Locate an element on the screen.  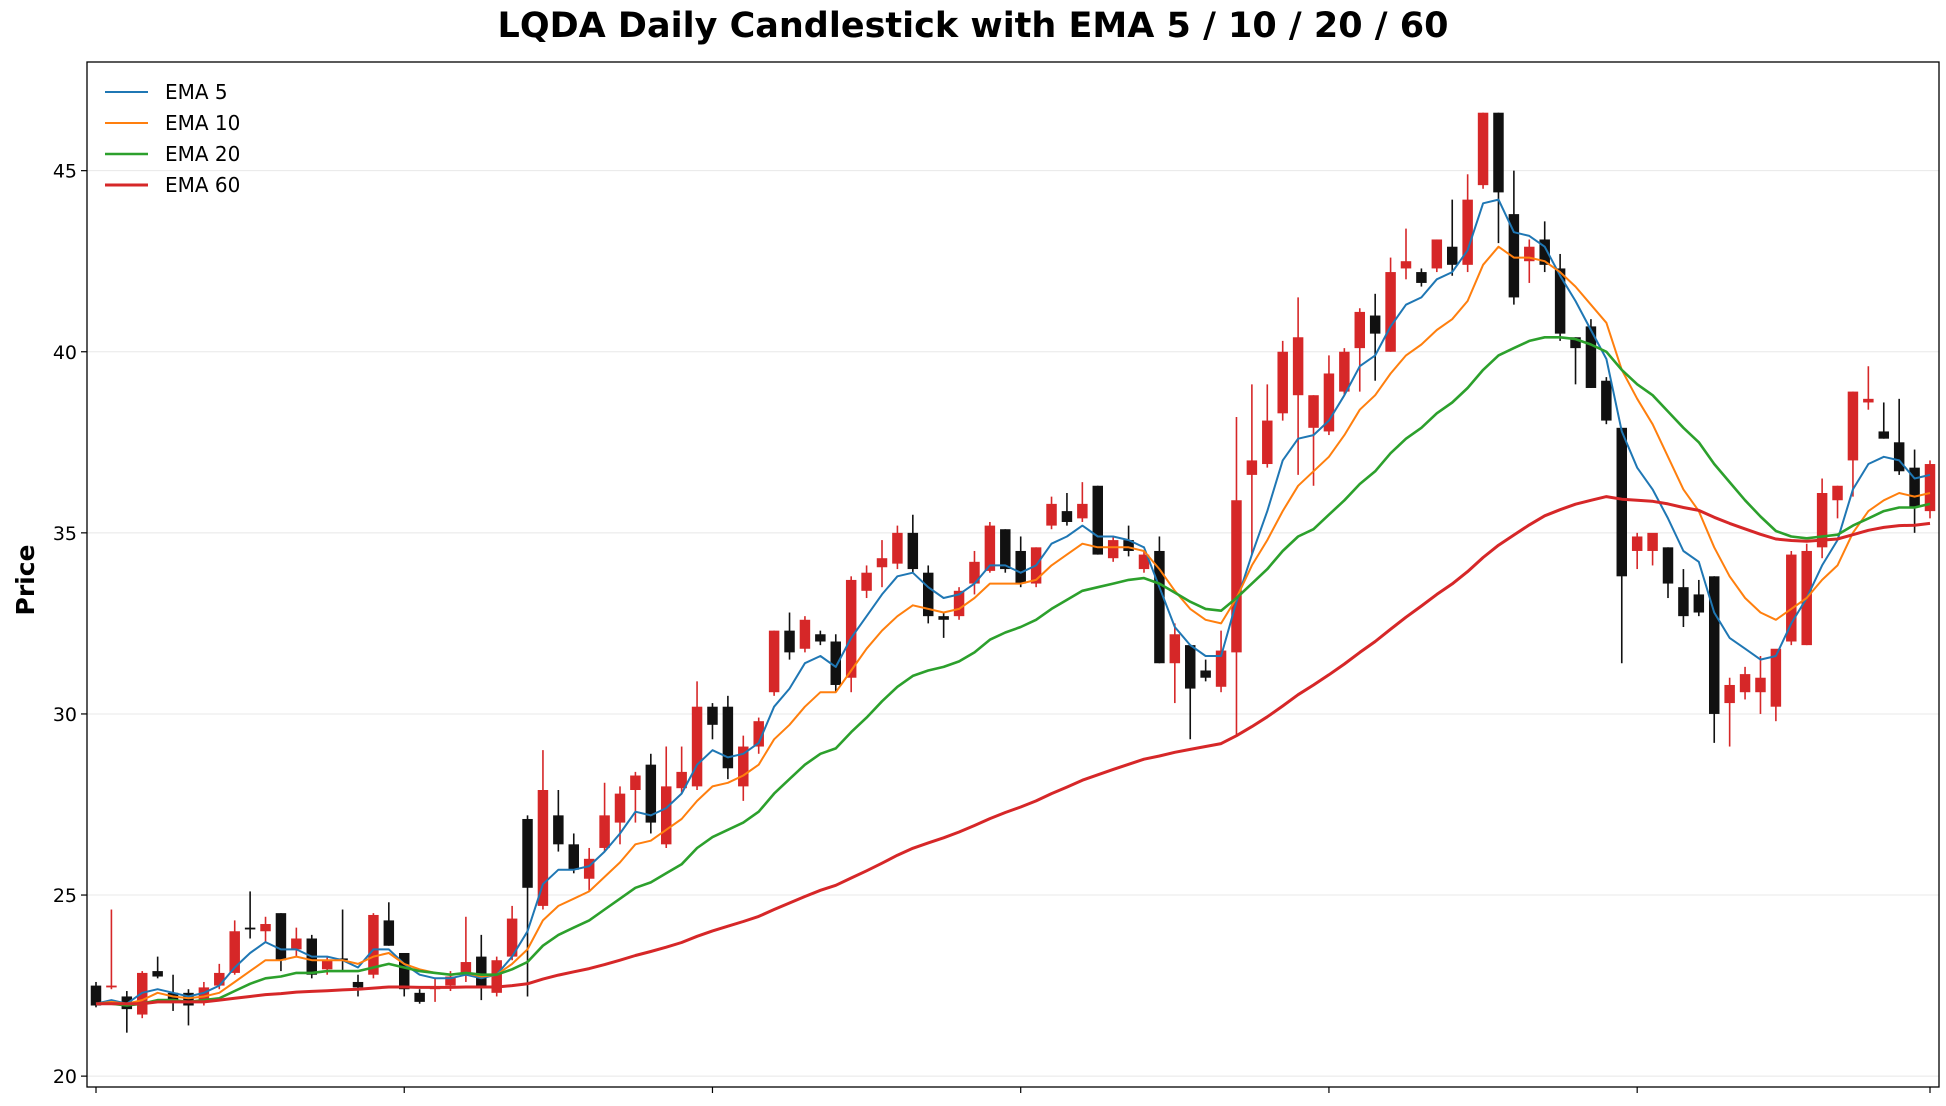
y-axis-label: Price is located at coordinates (25, 580).